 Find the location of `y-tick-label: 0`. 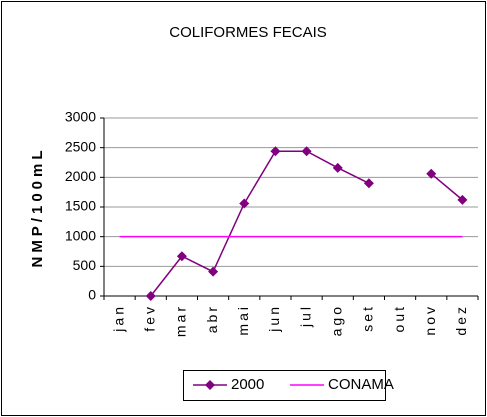

y-tick-label: 0 is located at coordinates (92, 295).